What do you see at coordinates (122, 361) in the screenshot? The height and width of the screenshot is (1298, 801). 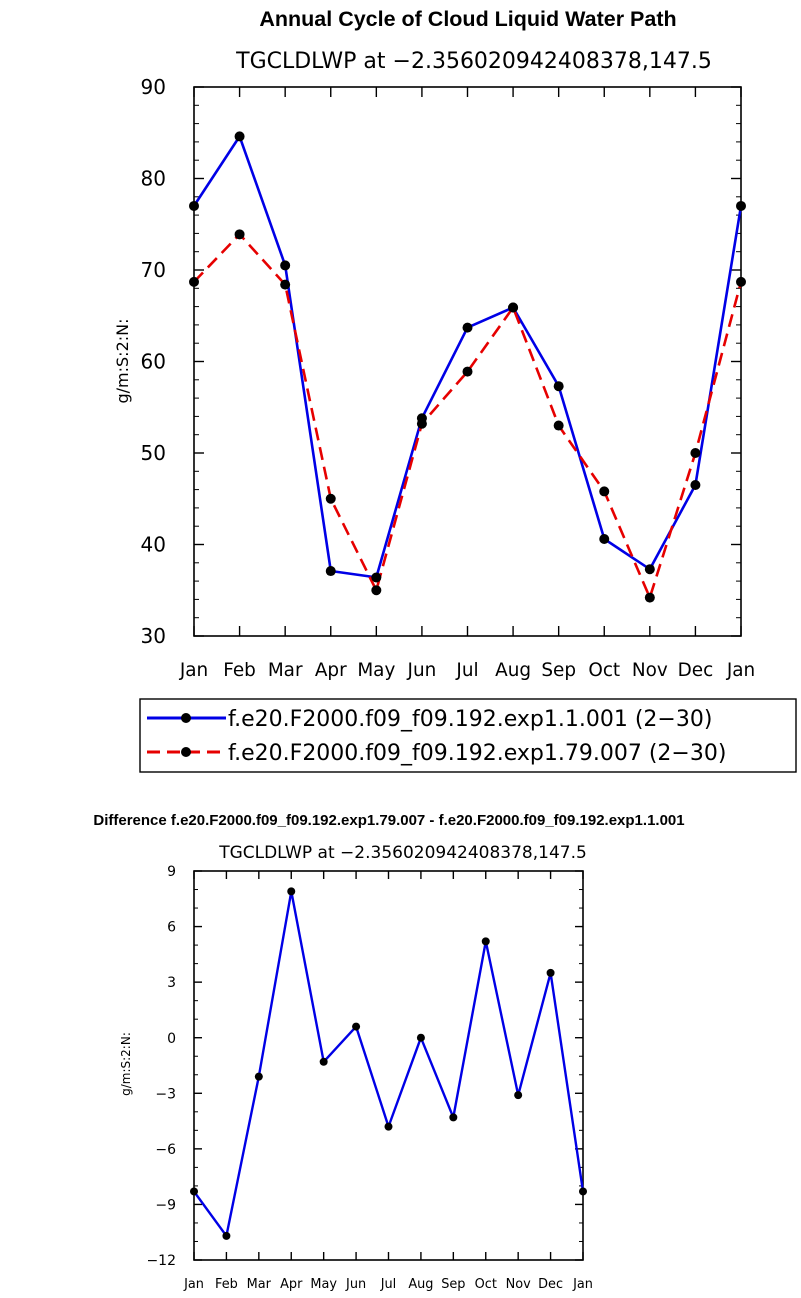 I see `chart1-ylabel: g/m:S:2:N:` at bounding box center [122, 361].